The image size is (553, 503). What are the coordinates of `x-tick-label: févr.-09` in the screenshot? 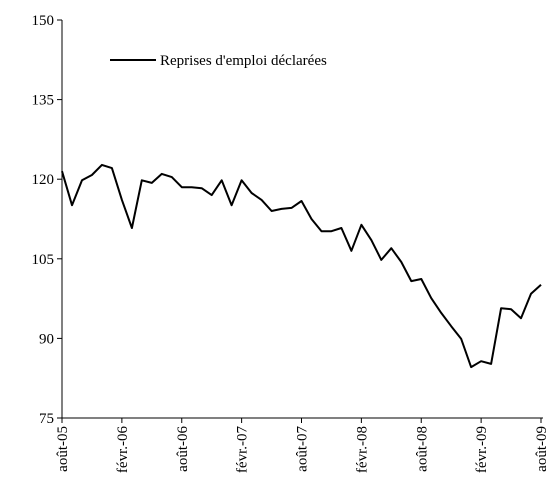 It's located at (482, 449).